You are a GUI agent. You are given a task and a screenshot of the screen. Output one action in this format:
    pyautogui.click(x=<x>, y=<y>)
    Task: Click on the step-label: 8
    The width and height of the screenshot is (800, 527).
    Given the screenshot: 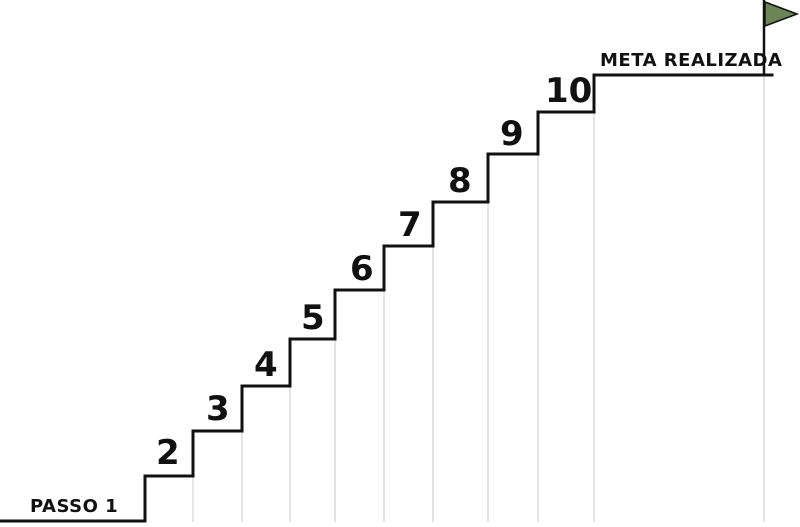 What is the action you would take?
    pyautogui.click(x=460, y=181)
    